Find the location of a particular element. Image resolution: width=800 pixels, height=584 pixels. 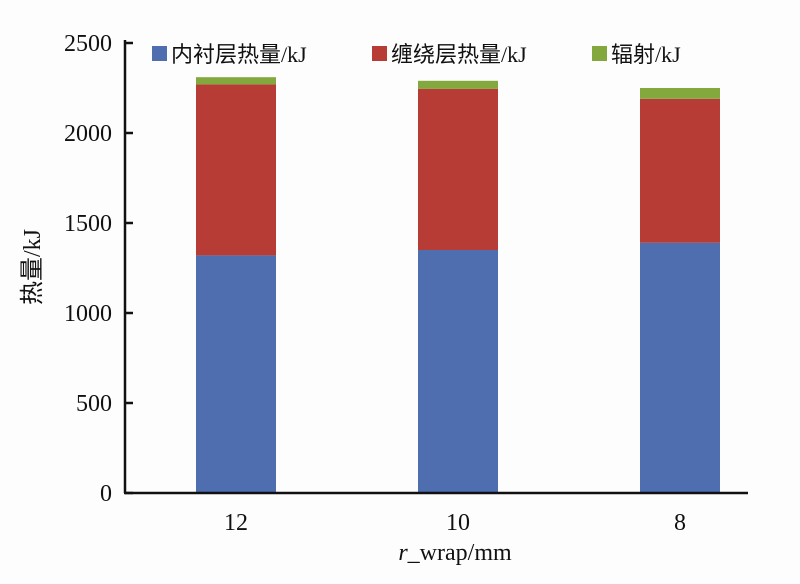

legend: 内衬层热量/kJ 缠绕层热量/kJ 辐射/kJ is located at coordinates (416, 54).